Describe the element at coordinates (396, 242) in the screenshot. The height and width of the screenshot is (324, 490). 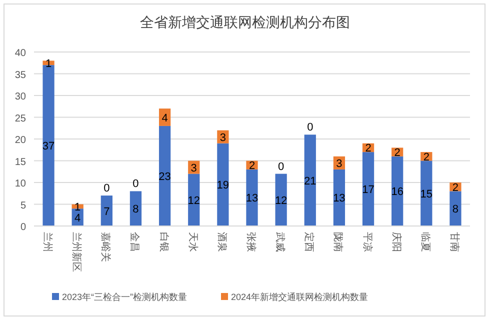
I see `x-tick-label: 庆阳` at that location.